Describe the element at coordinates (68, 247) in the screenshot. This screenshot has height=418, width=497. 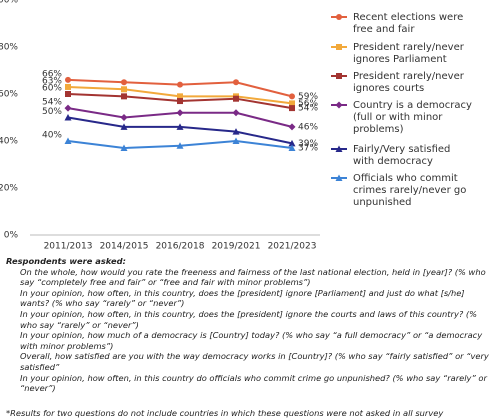
I see `x-tick-label: 2011/2013` at that location.